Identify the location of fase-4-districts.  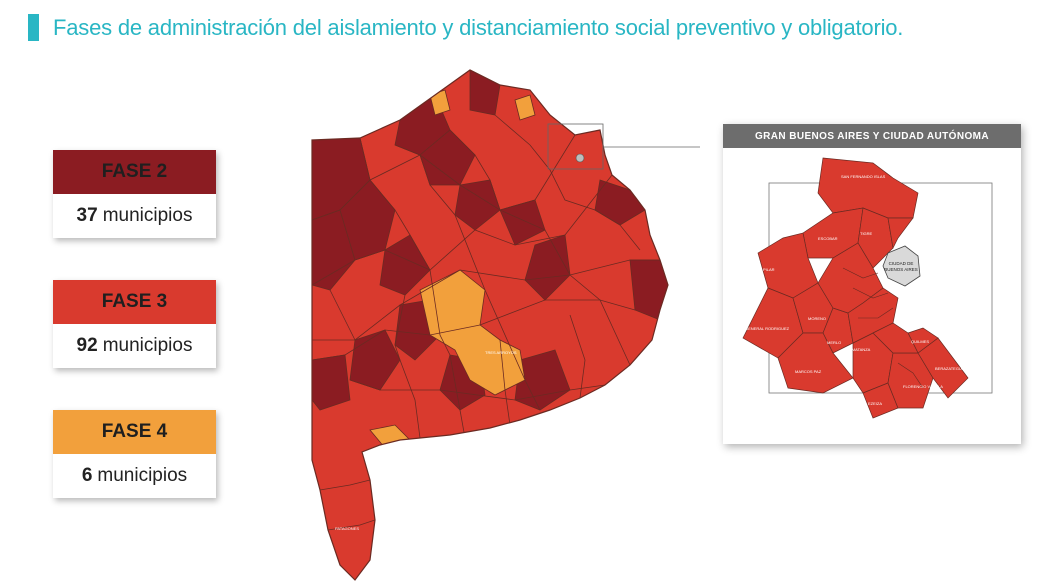
(452, 269).